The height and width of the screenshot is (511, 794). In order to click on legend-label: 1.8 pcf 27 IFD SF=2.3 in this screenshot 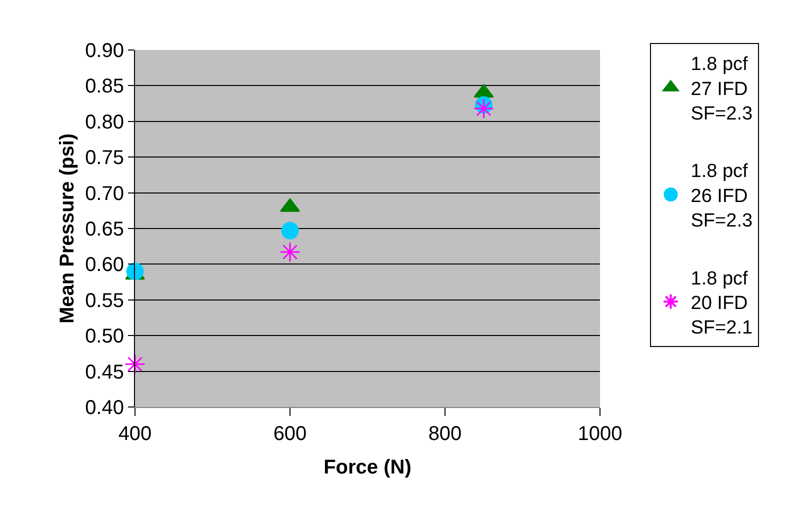, I will do `click(721, 89)`.